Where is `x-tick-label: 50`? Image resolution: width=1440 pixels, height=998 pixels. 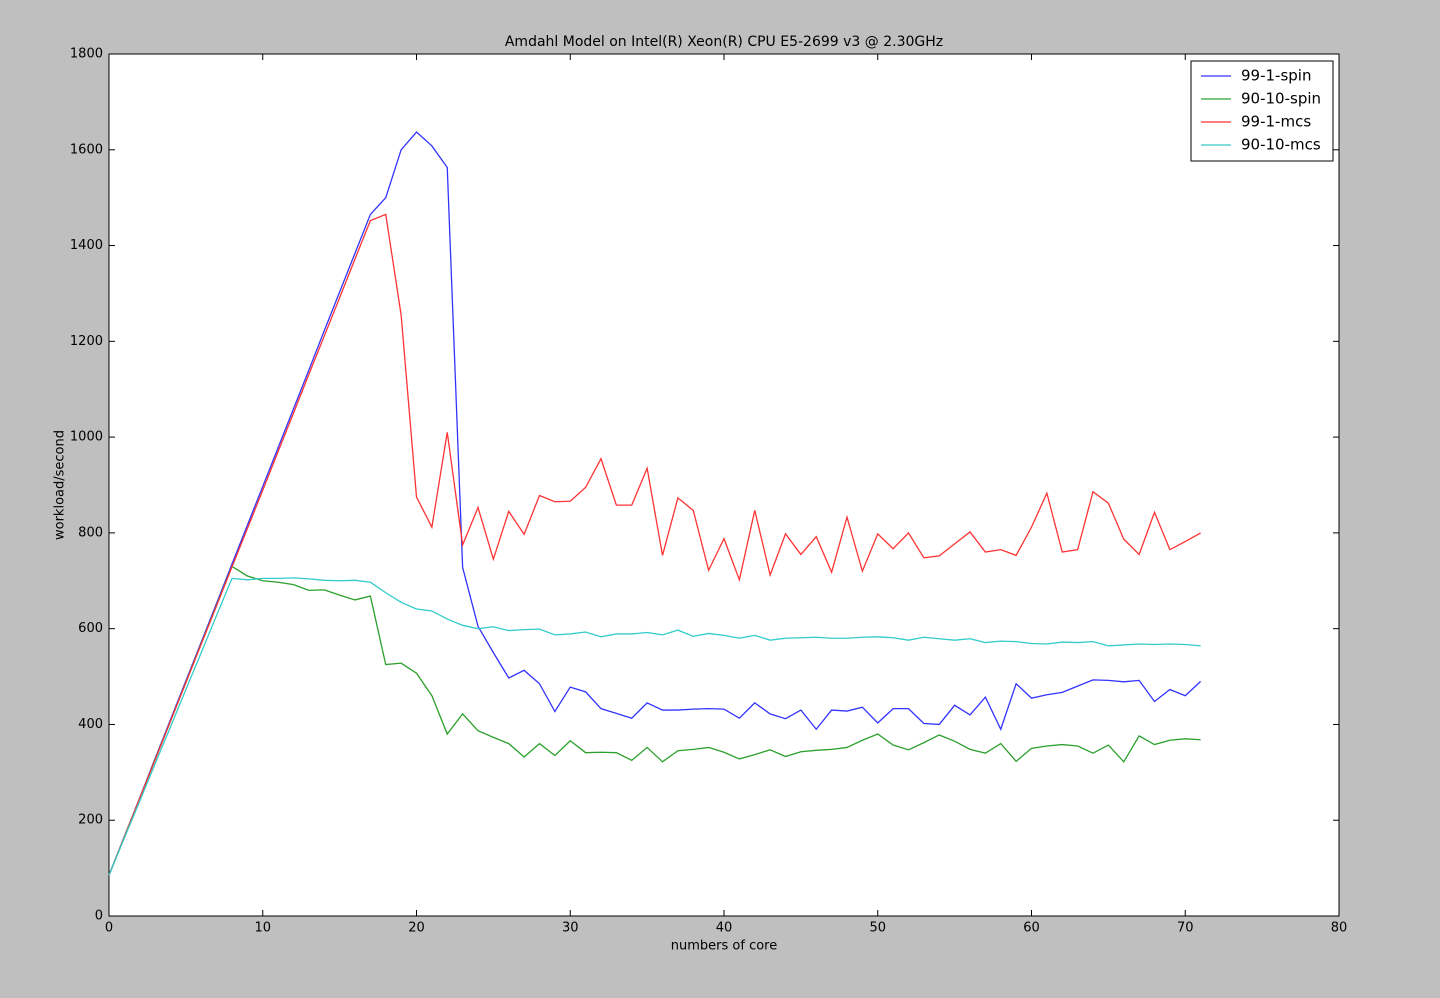 x-tick-label: 50 is located at coordinates (877, 928).